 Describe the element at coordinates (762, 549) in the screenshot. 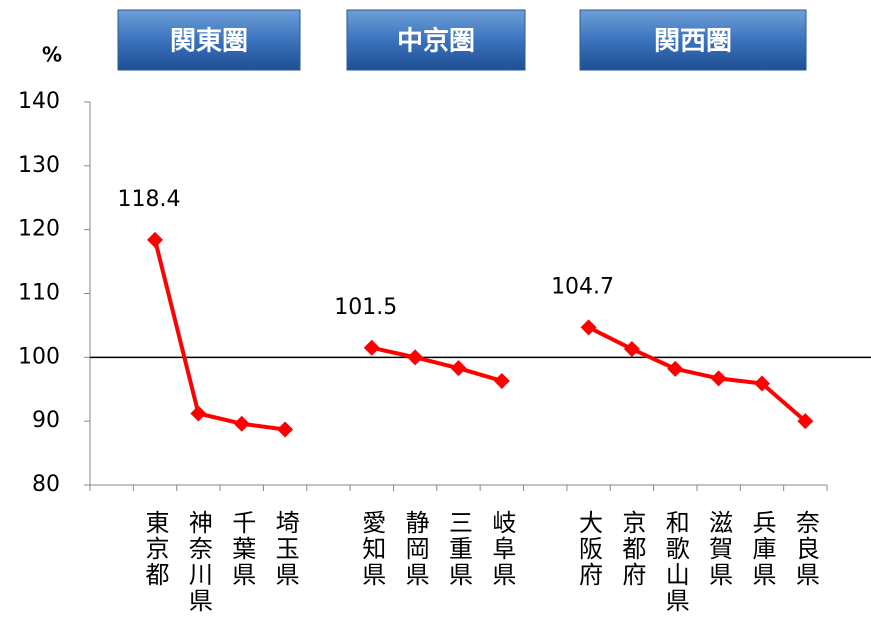

I see `x-tick-label: 兵庫県` at that location.